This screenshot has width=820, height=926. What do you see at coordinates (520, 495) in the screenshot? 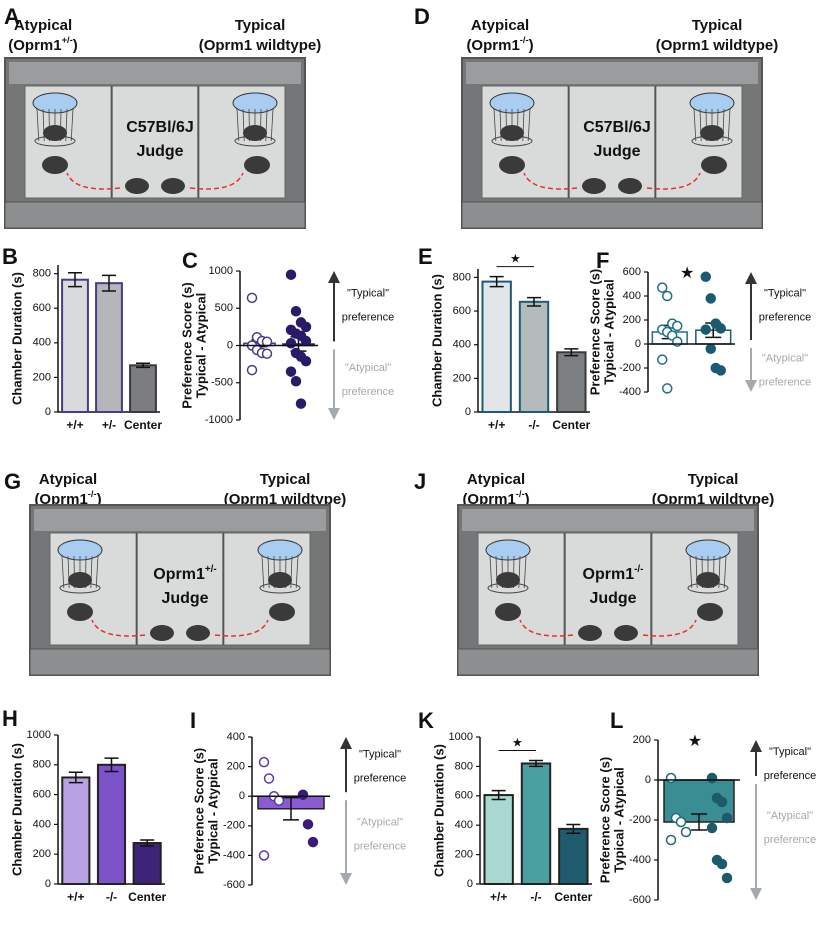
I see `strain-superscript: -/-` at bounding box center [520, 495].